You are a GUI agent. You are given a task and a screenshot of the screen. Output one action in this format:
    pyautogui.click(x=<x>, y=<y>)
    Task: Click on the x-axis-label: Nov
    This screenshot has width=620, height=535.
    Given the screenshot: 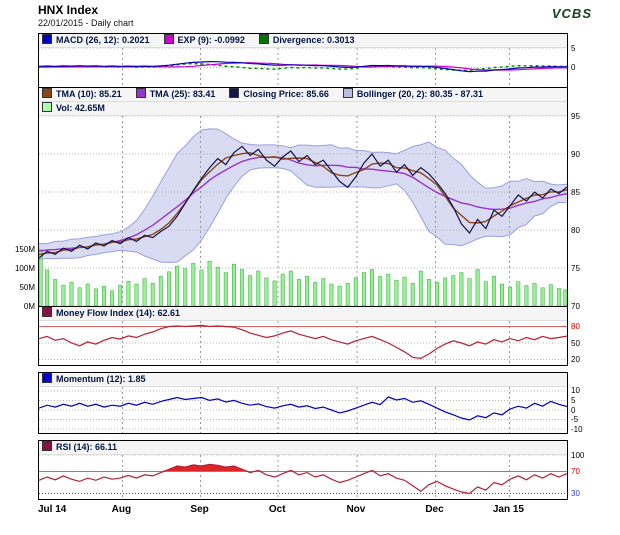 What is the action you would take?
    pyautogui.click(x=356, y=509)
    